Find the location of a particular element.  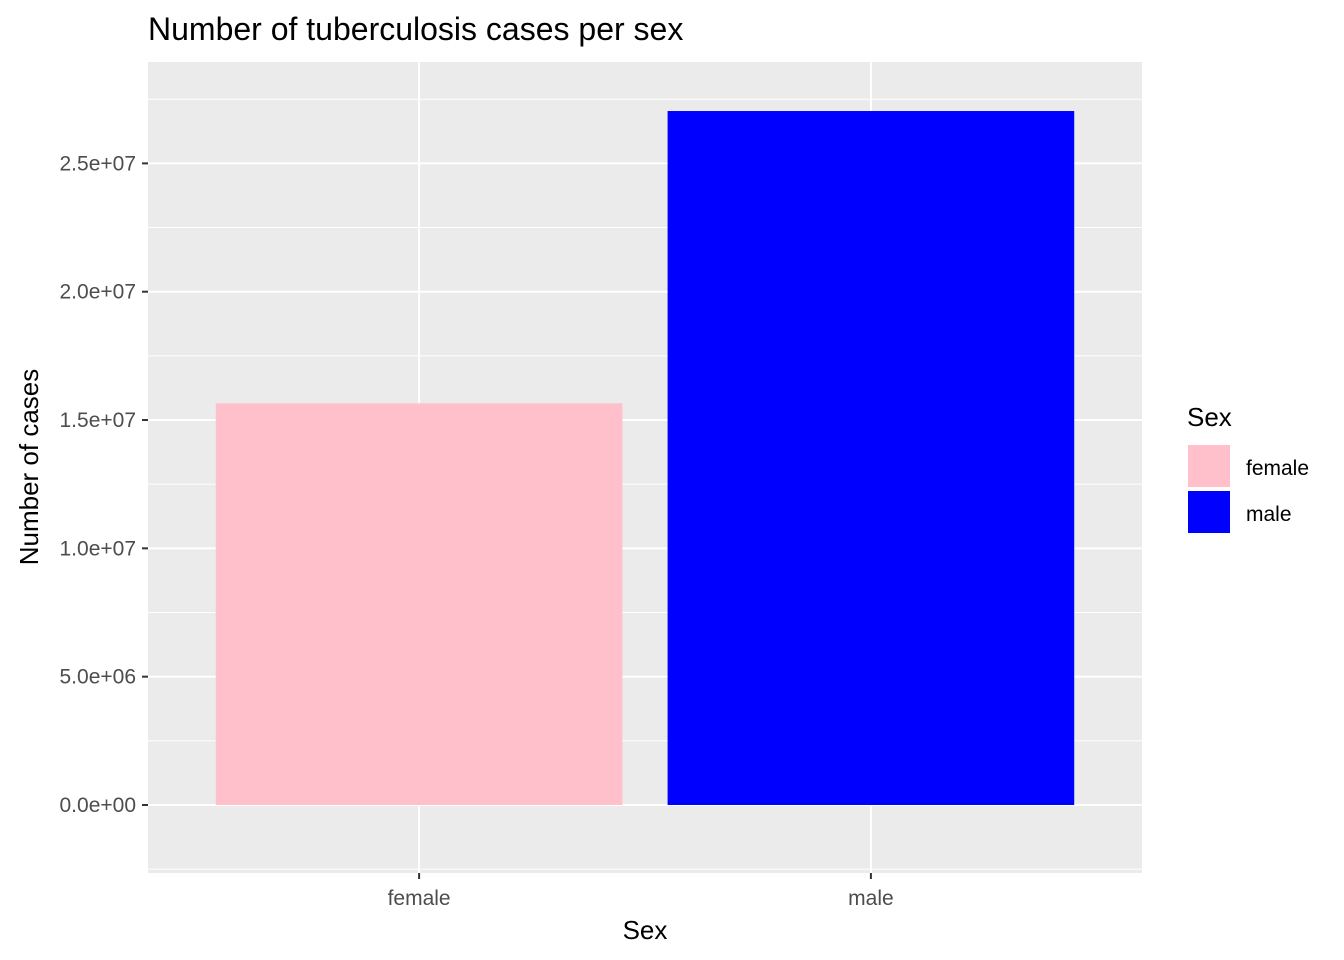

y-axis-title: Number of cases is located at coordinates (29, 467).